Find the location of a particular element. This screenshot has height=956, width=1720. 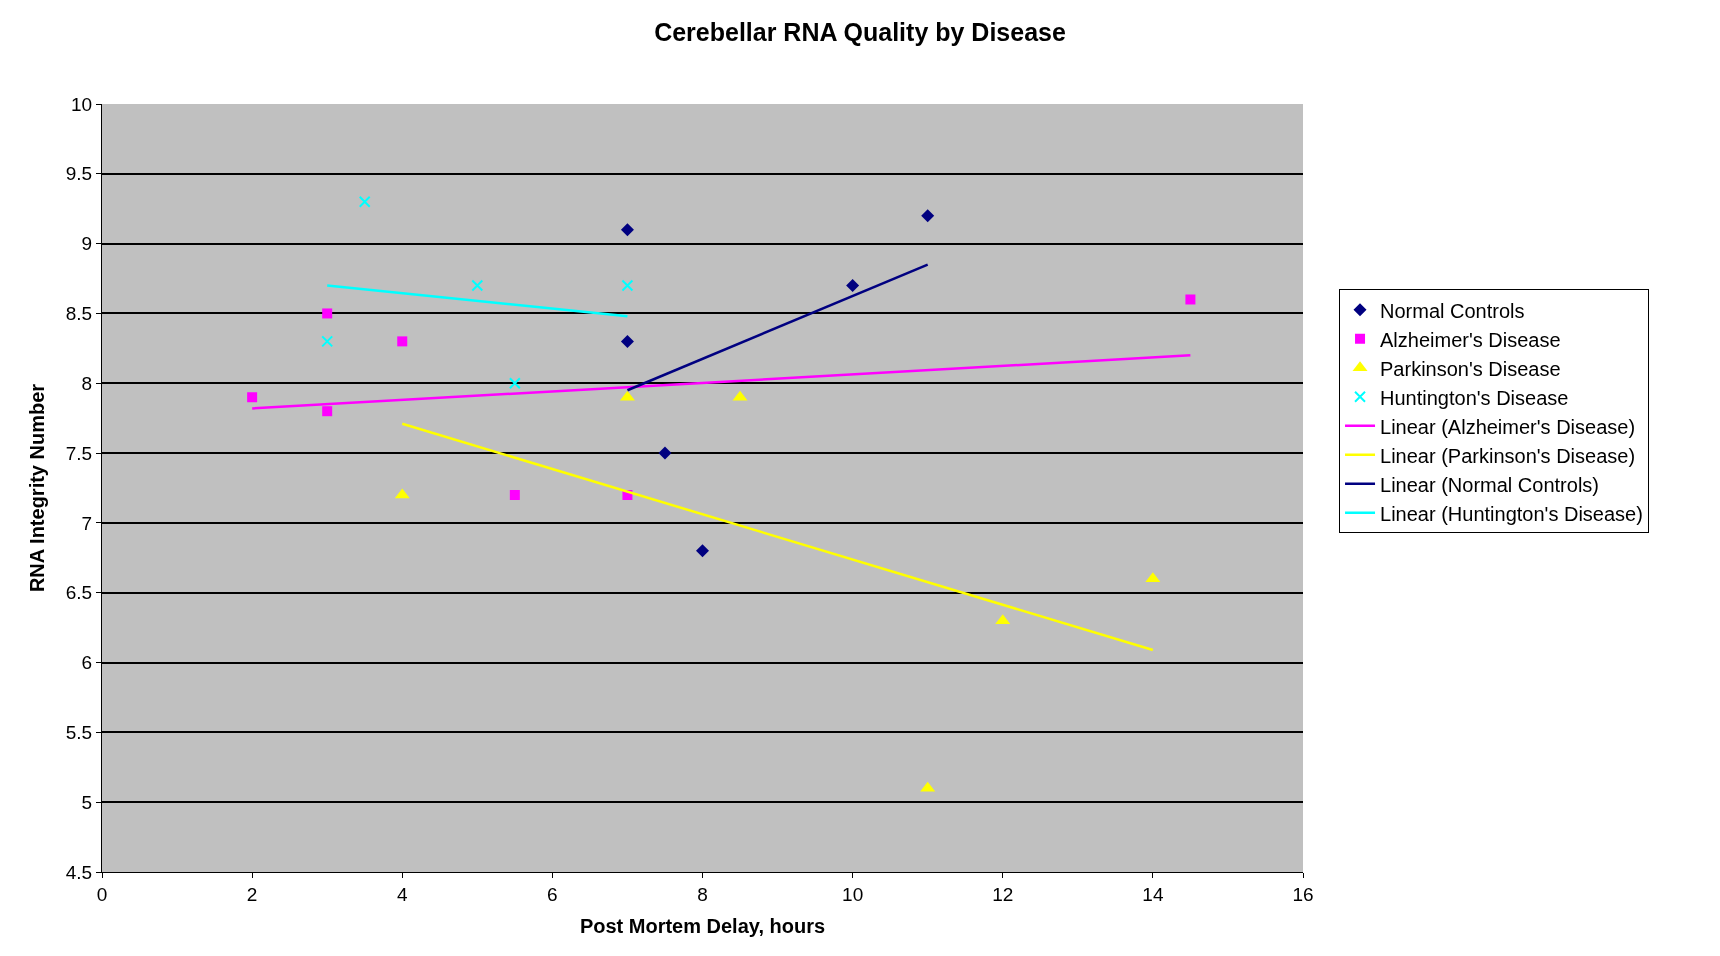

x-tick-label: 10 is located at coordinates (853, 894).